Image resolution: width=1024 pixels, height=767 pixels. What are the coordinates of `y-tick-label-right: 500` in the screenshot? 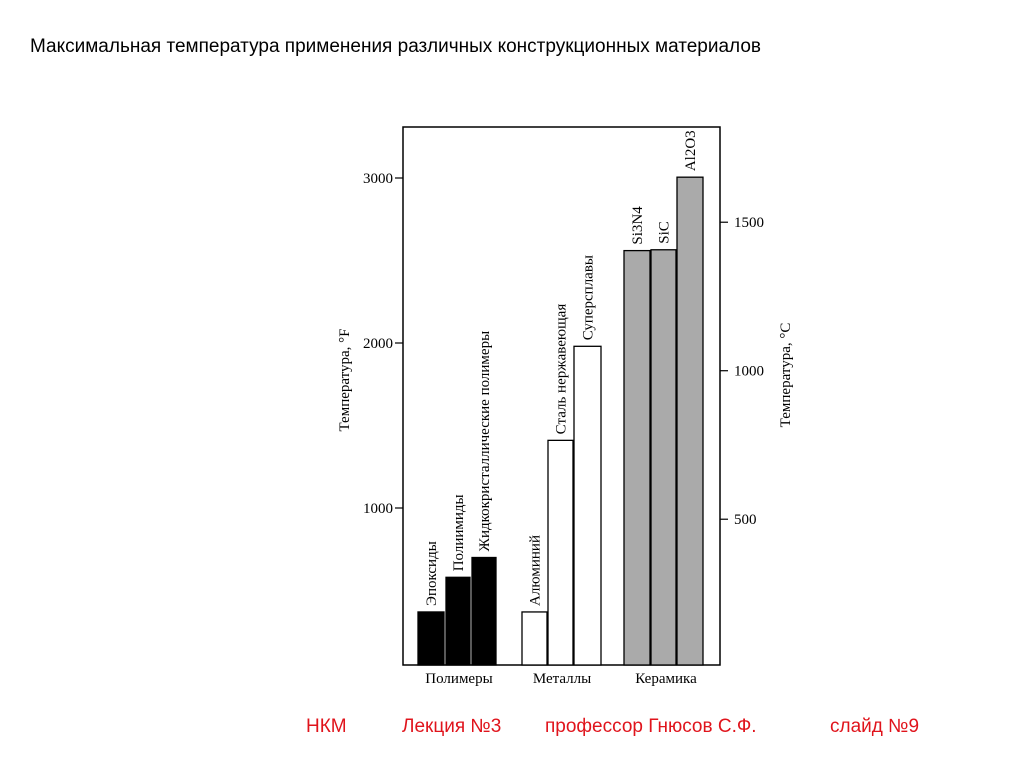 It's located at (745, 520).